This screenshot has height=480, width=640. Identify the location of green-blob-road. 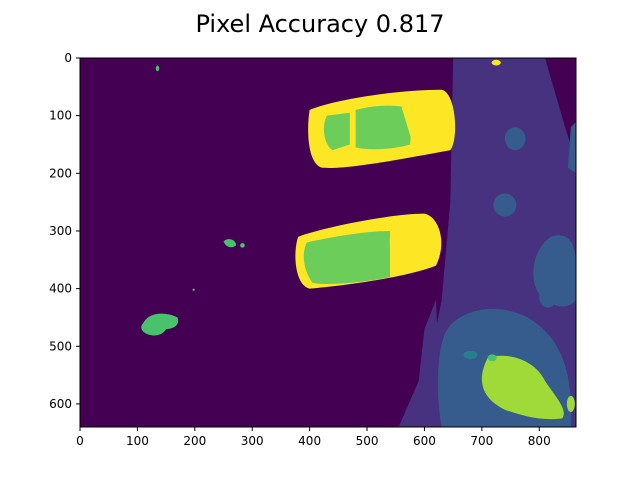
(492, 358).